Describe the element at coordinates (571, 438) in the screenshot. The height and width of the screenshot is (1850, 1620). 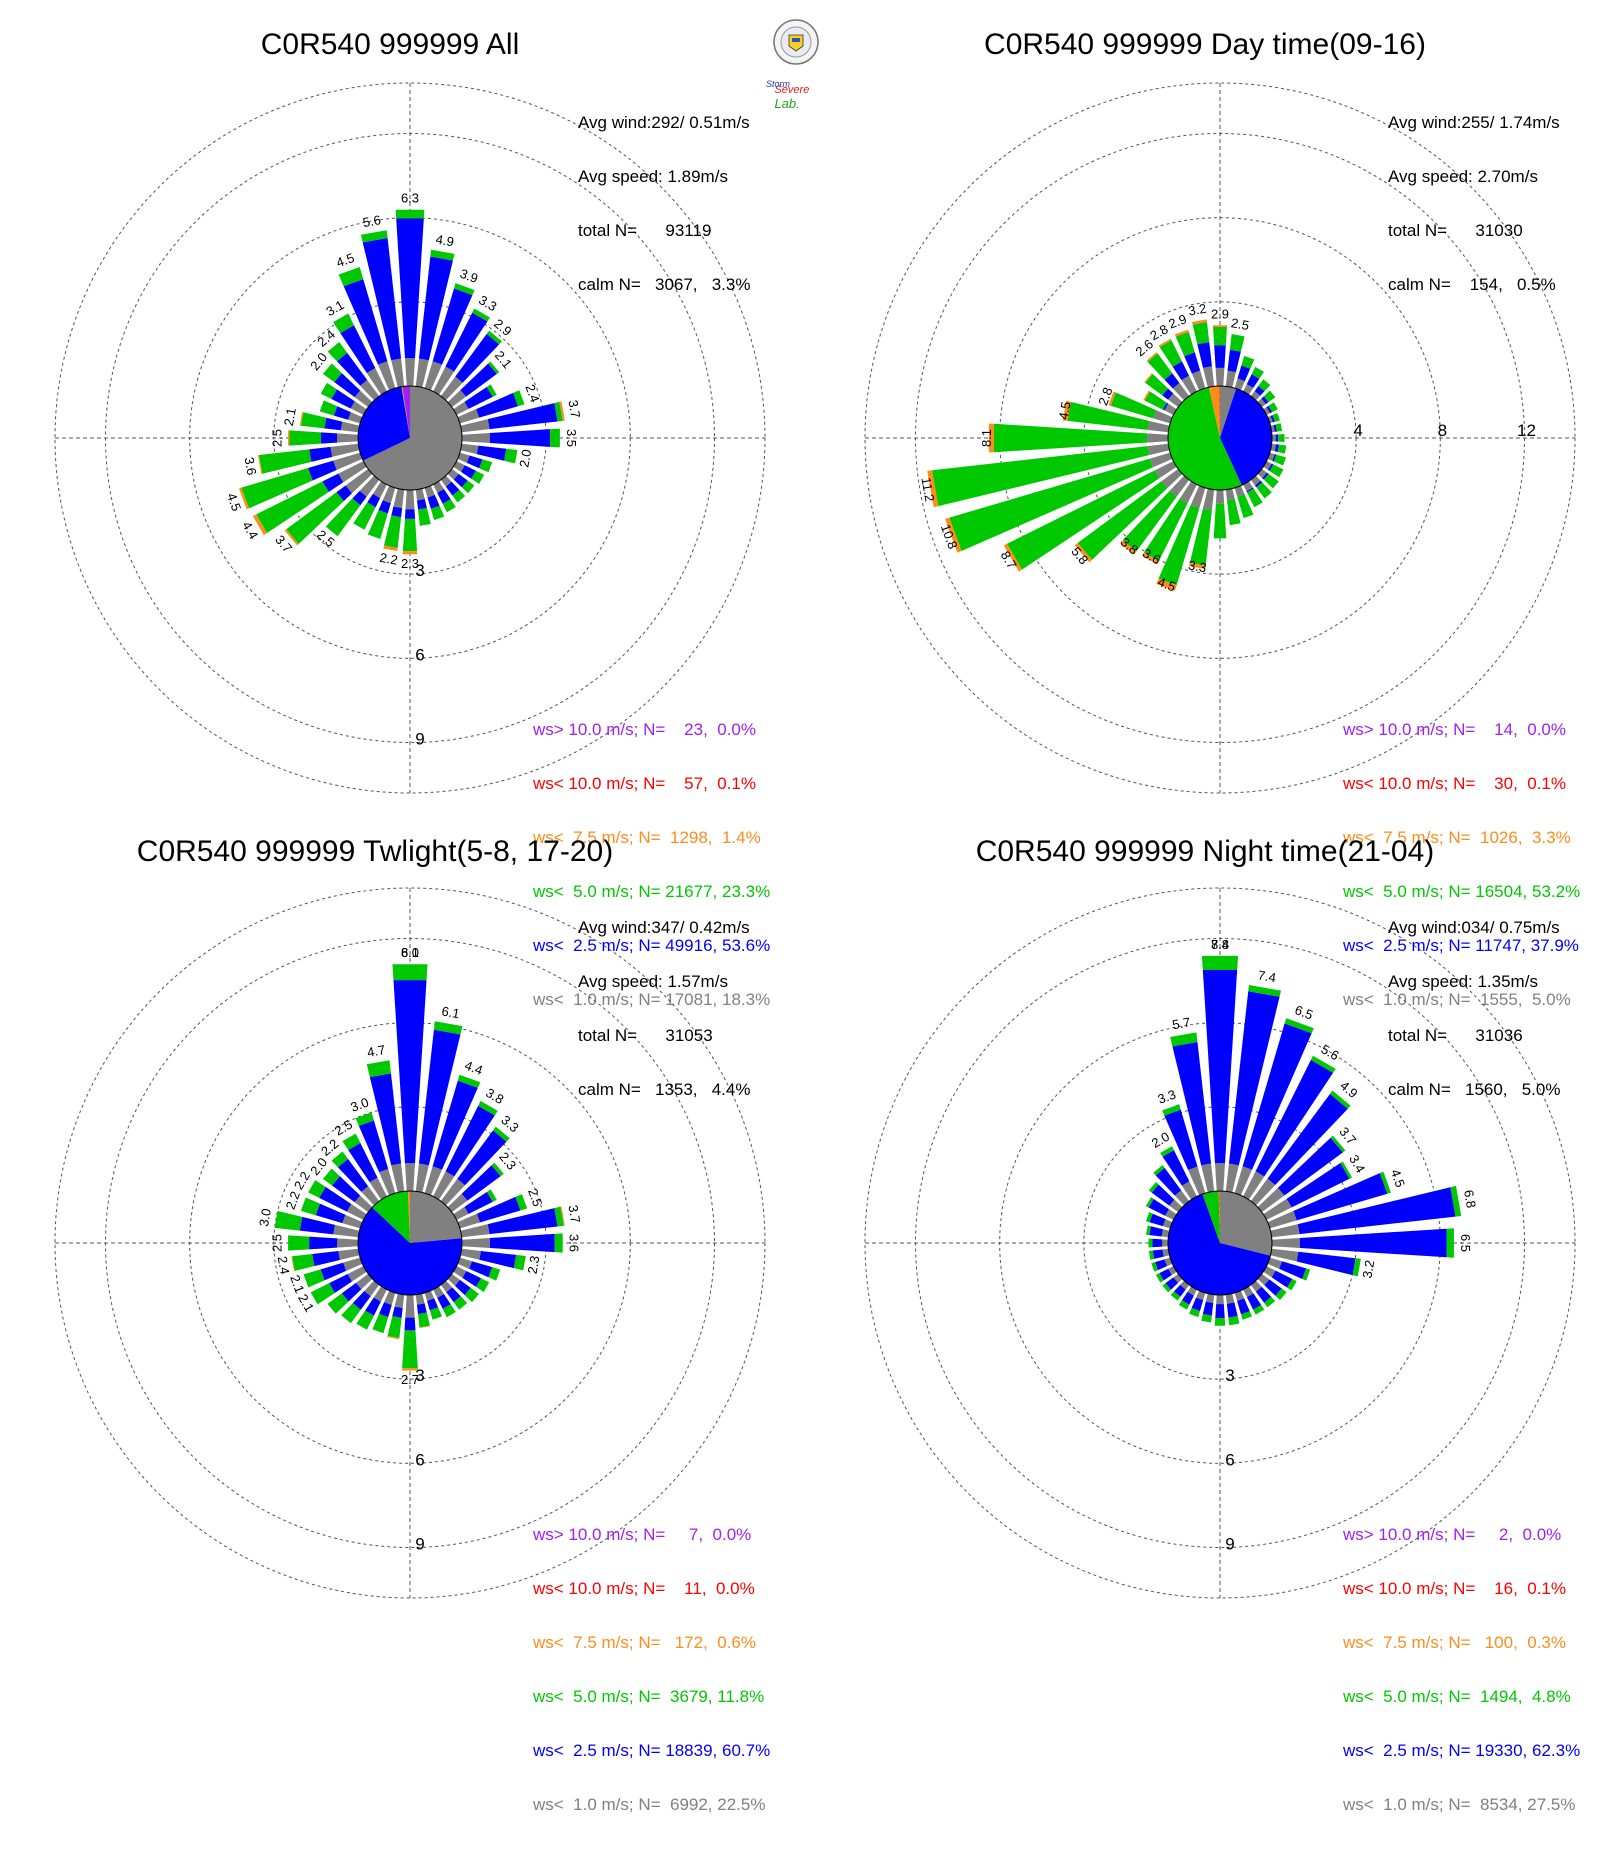
I see `bar-label-9: 3.5` at that location.